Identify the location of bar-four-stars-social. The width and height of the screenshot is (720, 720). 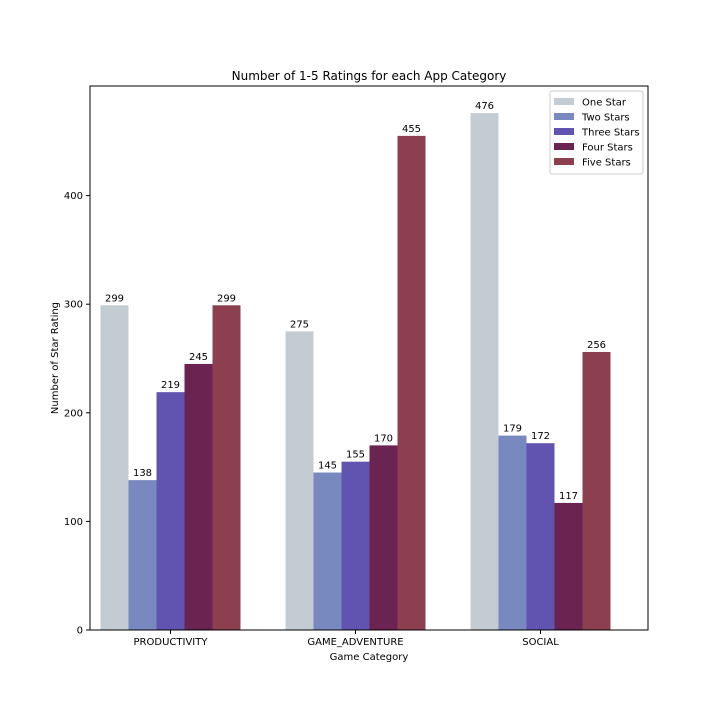
(568, 566).